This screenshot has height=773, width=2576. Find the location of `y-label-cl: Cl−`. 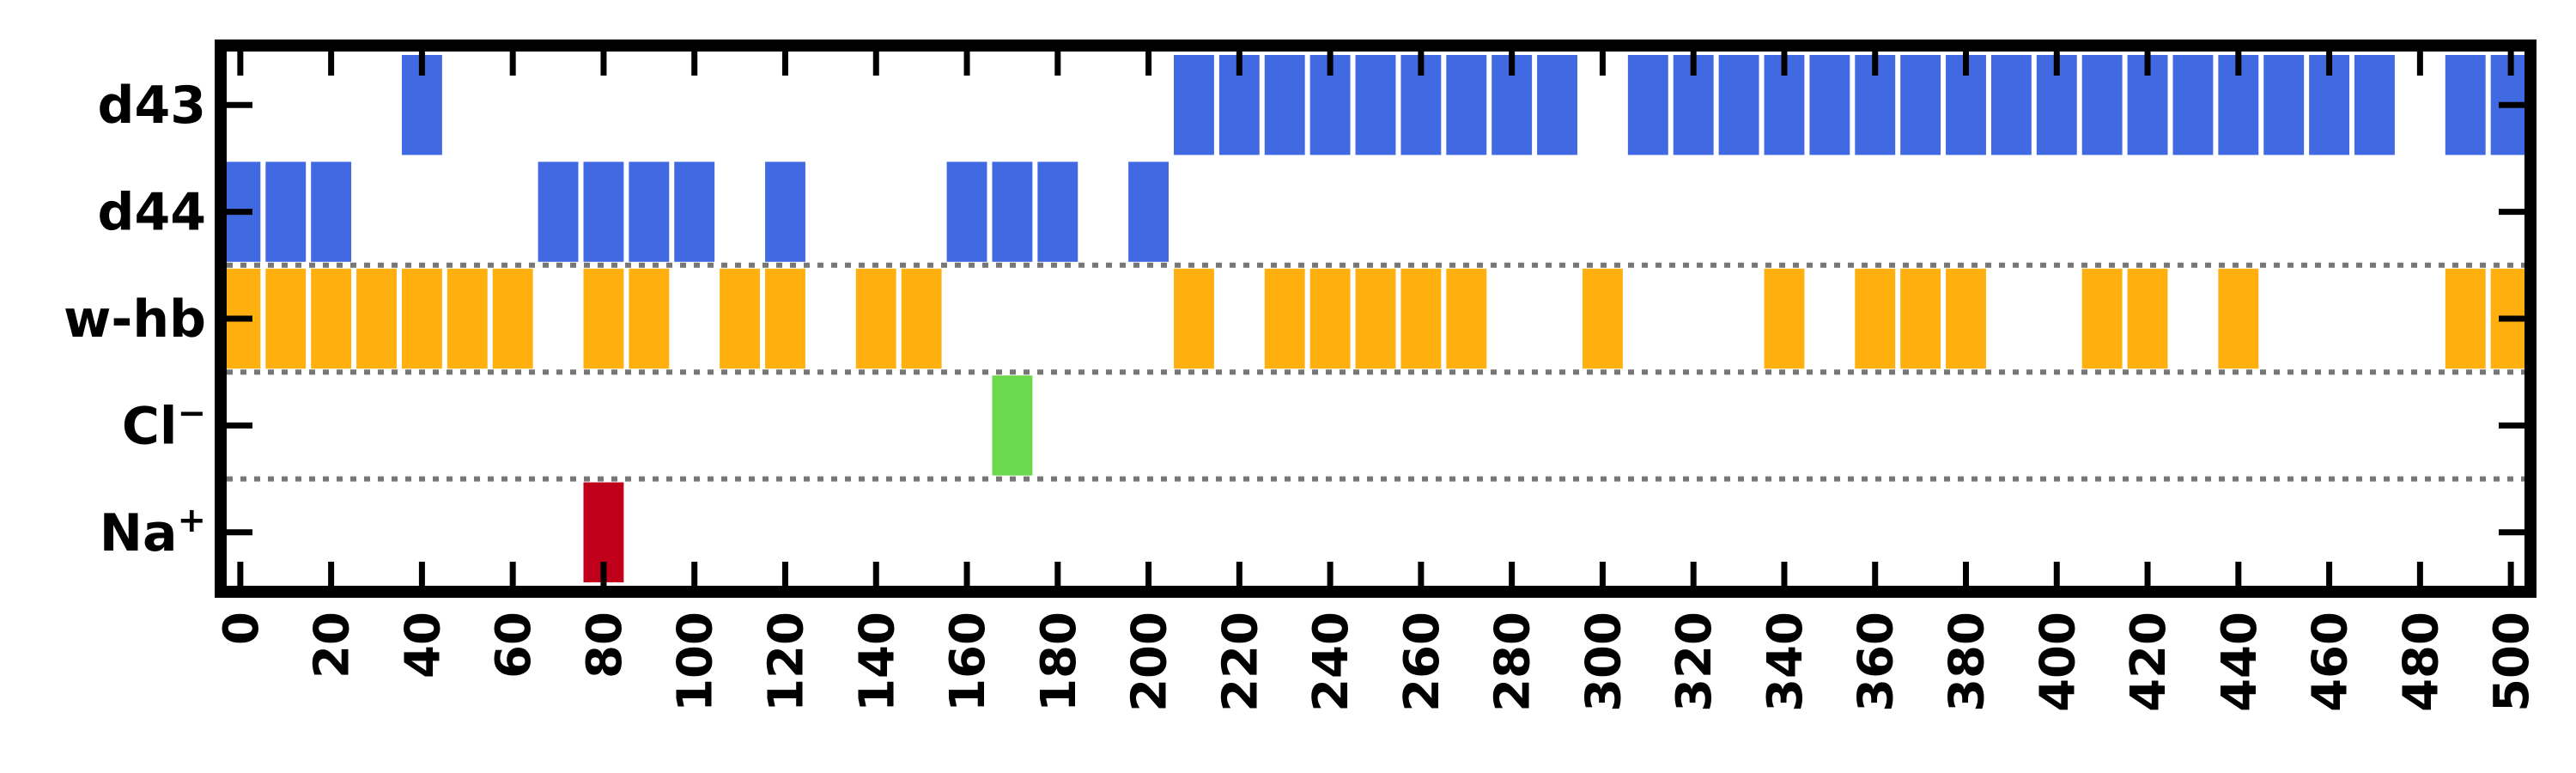

y-label-cl: Cl− is located at coordinates (164, 425).